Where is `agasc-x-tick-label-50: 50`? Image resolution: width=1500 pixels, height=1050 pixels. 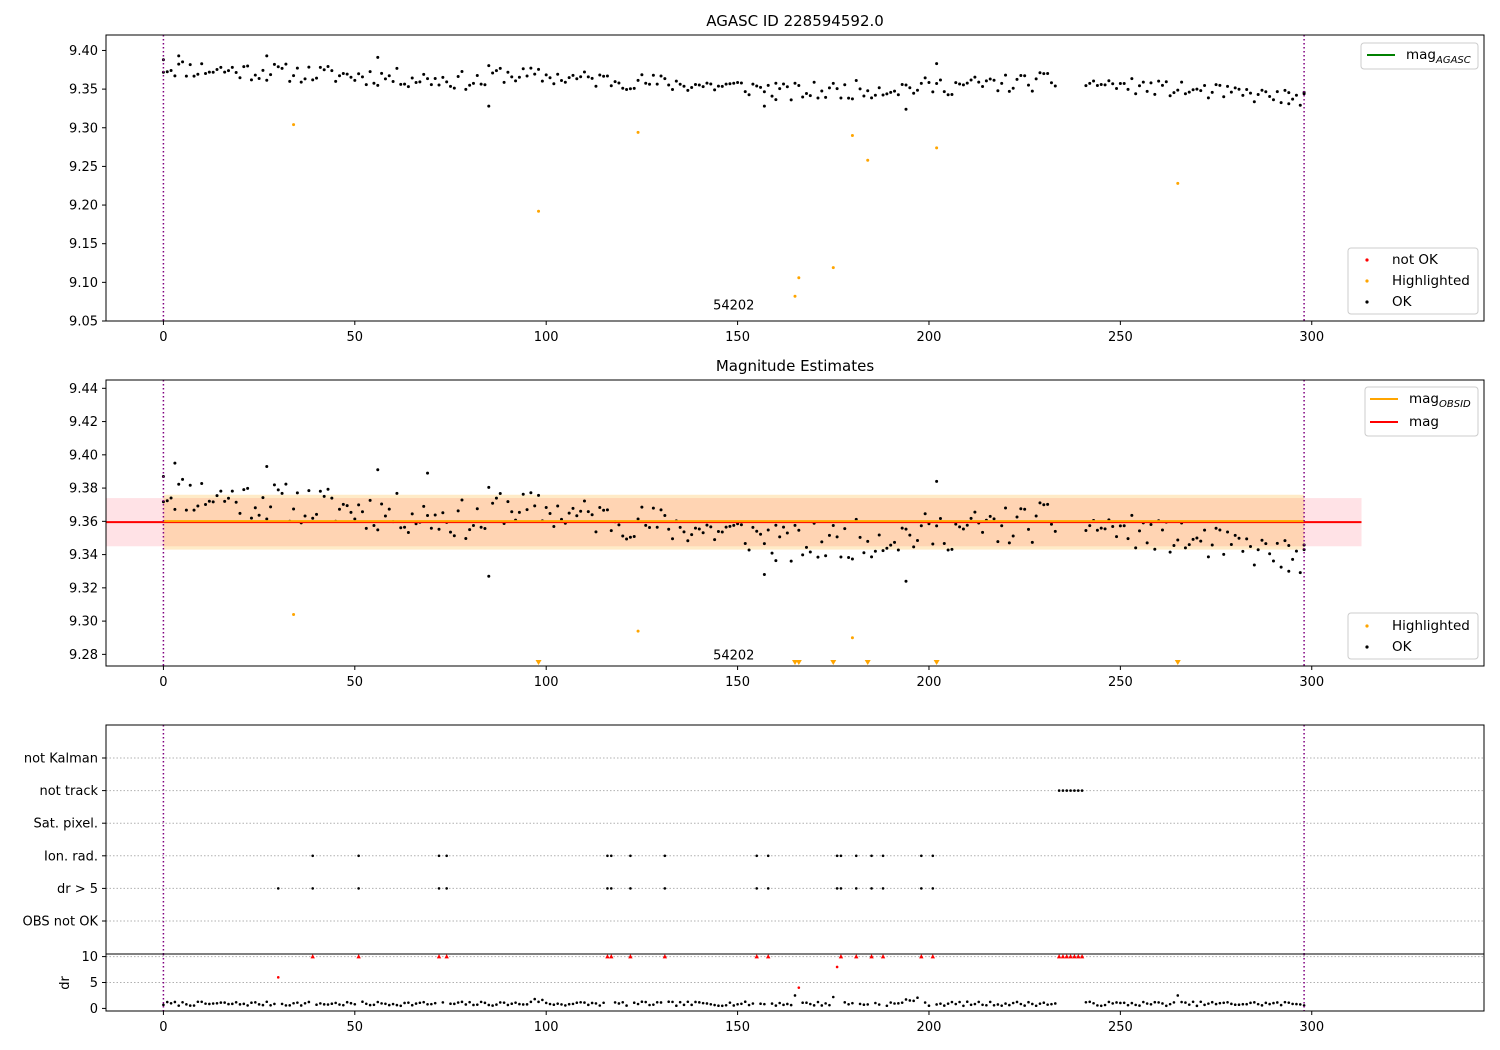 agasc-x-tick-label-50: 50 is located at coordinates (355, 337).